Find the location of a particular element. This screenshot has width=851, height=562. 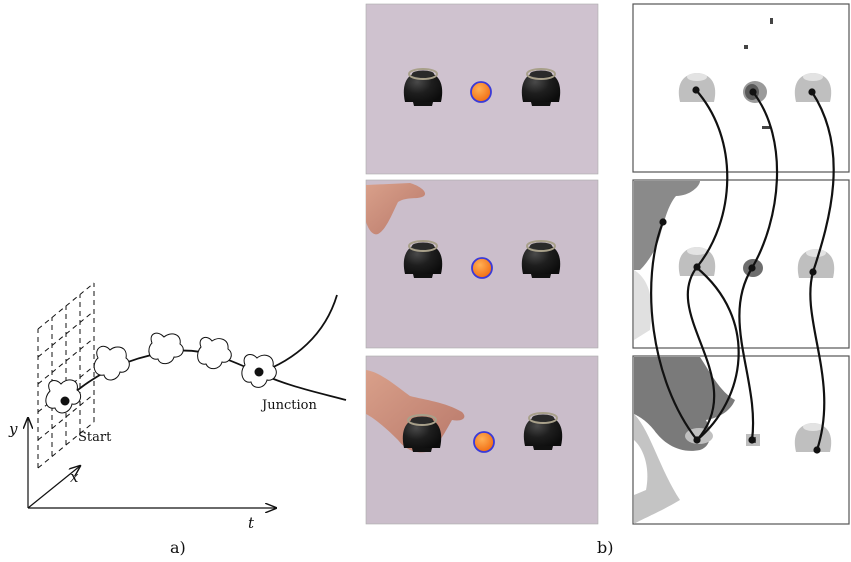

hand-reaching is located at coordinates (396, 209).